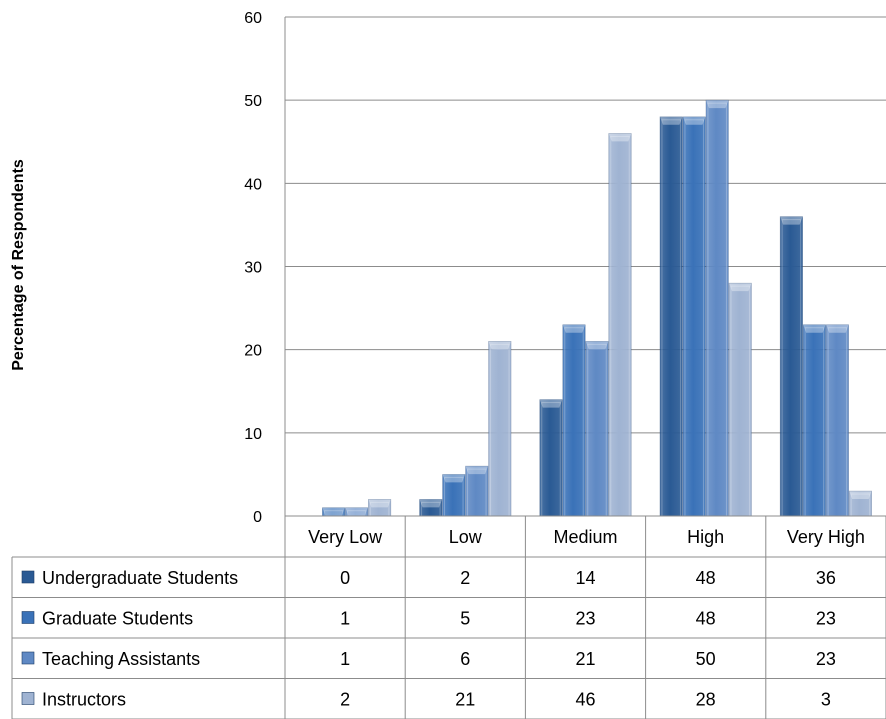 This screenshot has height=719, width=886. What do you see at coordinates (465, 659) in the screenshot?
I see `table-cell: 6` at bounding box center [465, 659].